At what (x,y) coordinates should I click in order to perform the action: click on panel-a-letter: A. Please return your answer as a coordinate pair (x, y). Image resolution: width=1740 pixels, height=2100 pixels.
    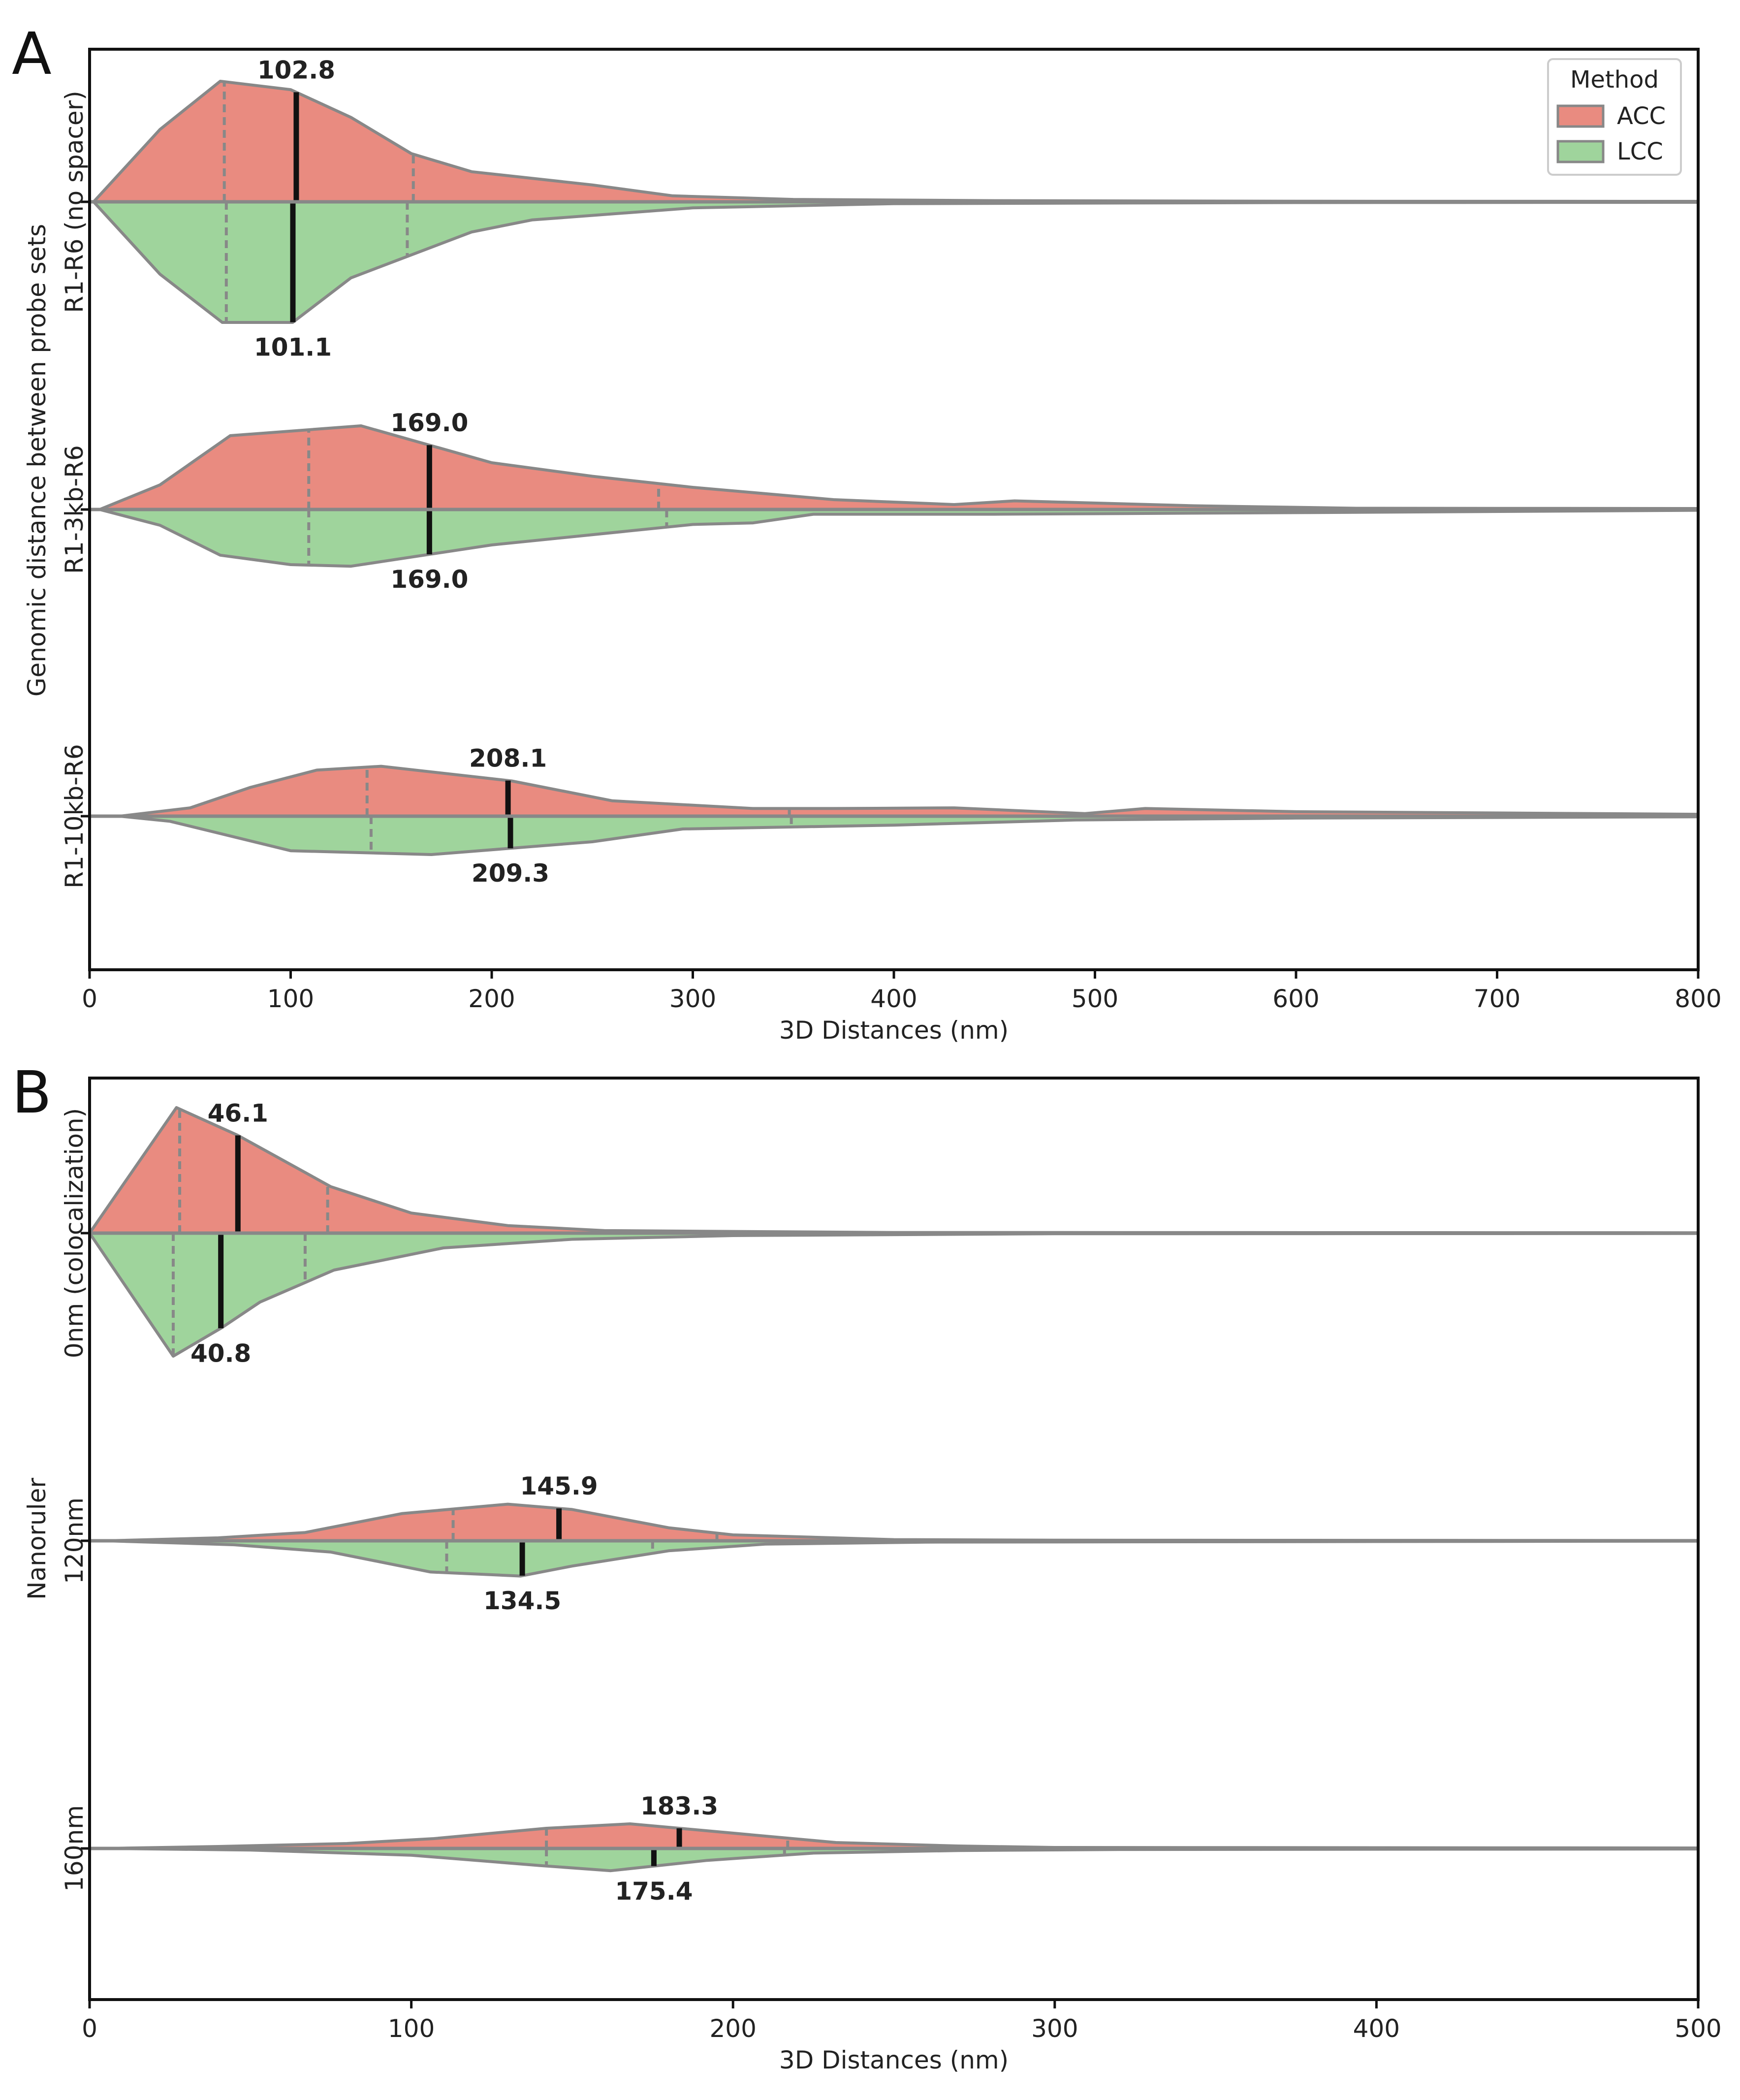
    Looking at the image, I should click on (32, 54).